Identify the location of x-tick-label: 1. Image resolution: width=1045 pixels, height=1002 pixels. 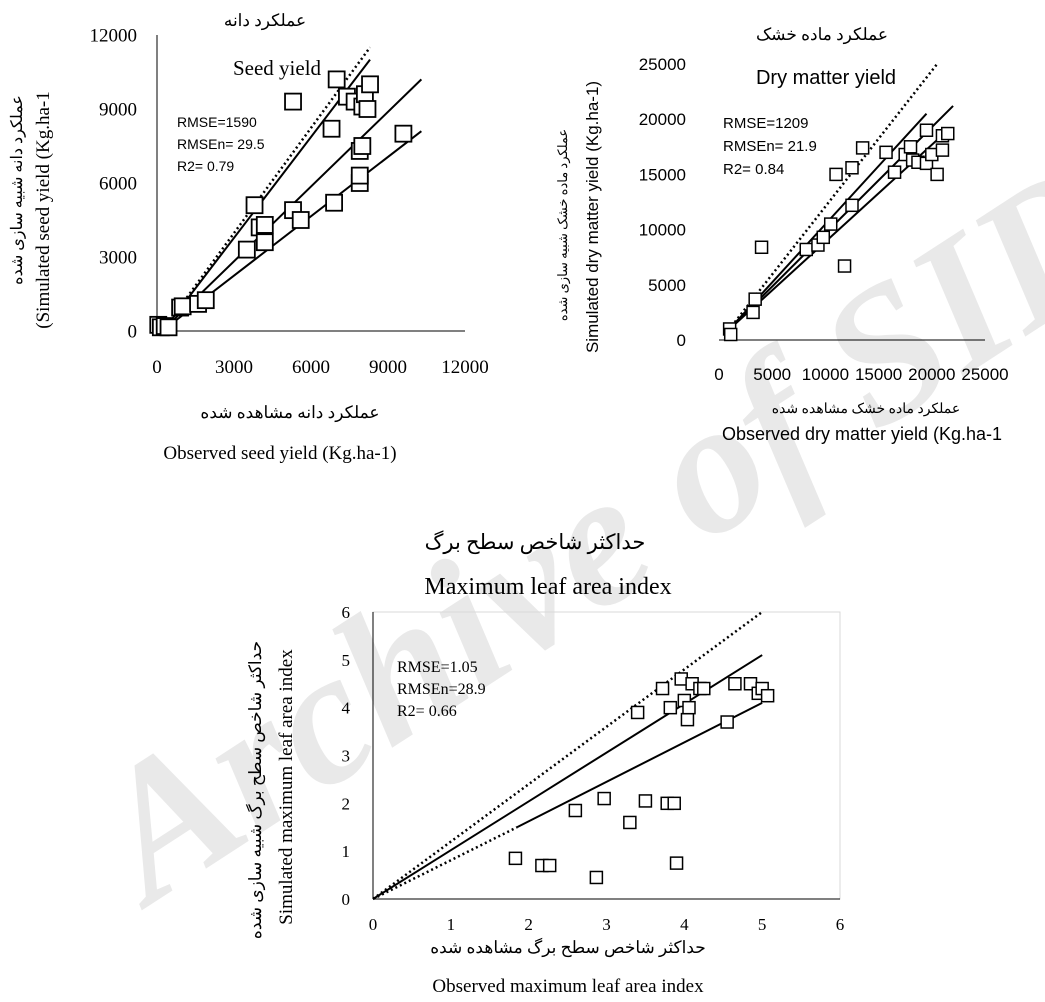
(451, 924).